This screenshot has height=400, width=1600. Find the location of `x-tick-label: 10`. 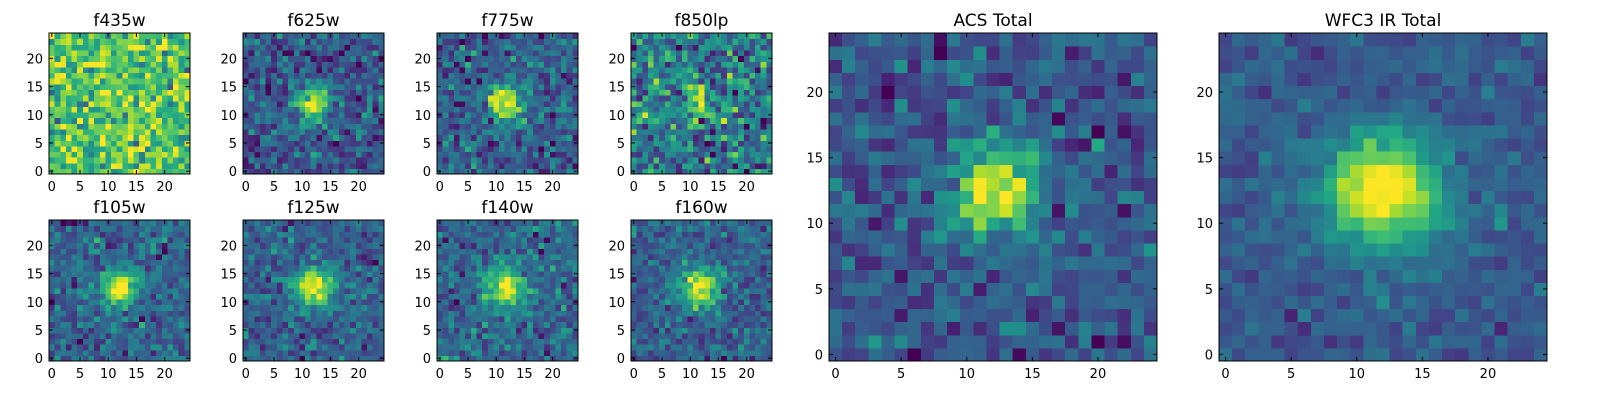

x-tick-label: 10 is located at coordinates (302, 187).